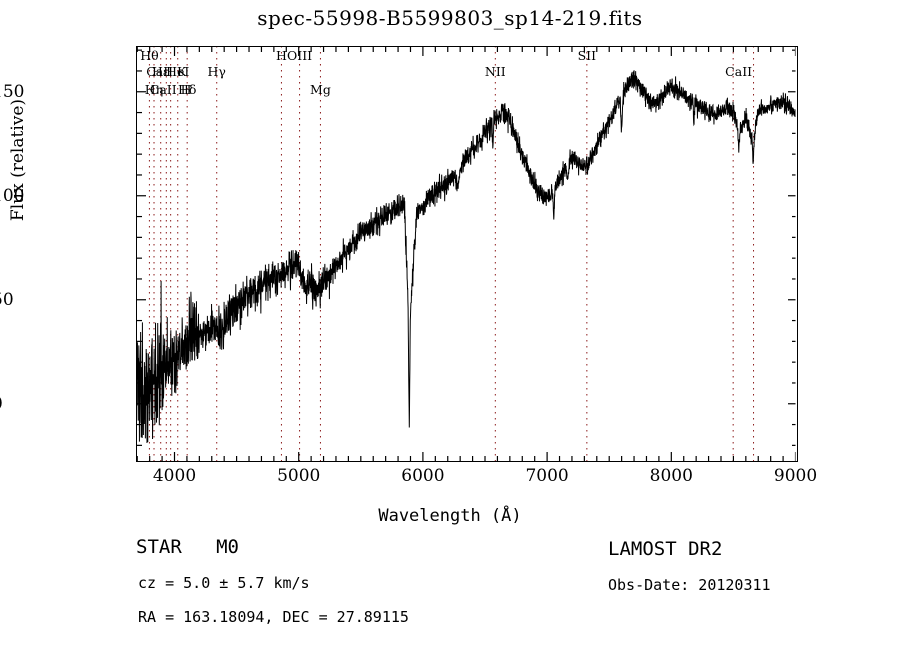 The height and width of the screenshot is (650, 900). Describe the element at coordinates (216, 71) in the screenshot. I see `line-label-h-gamma: Hγ` at that location.